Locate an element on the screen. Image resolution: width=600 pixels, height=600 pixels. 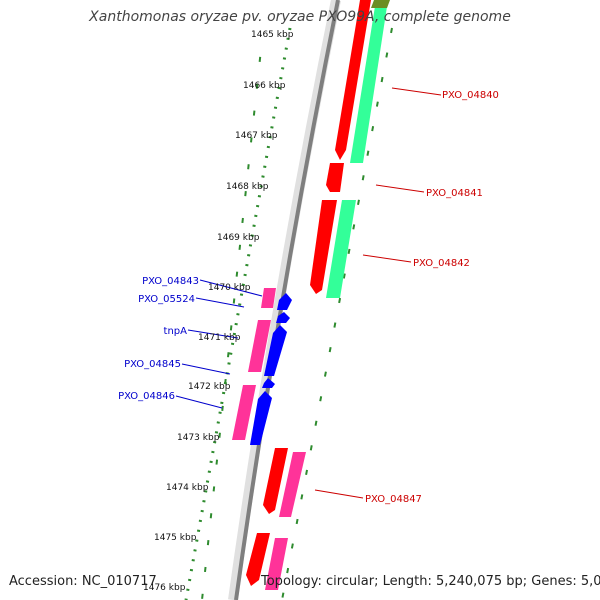
tick-label: 1472 kbp is located at coordinates (209, 387).